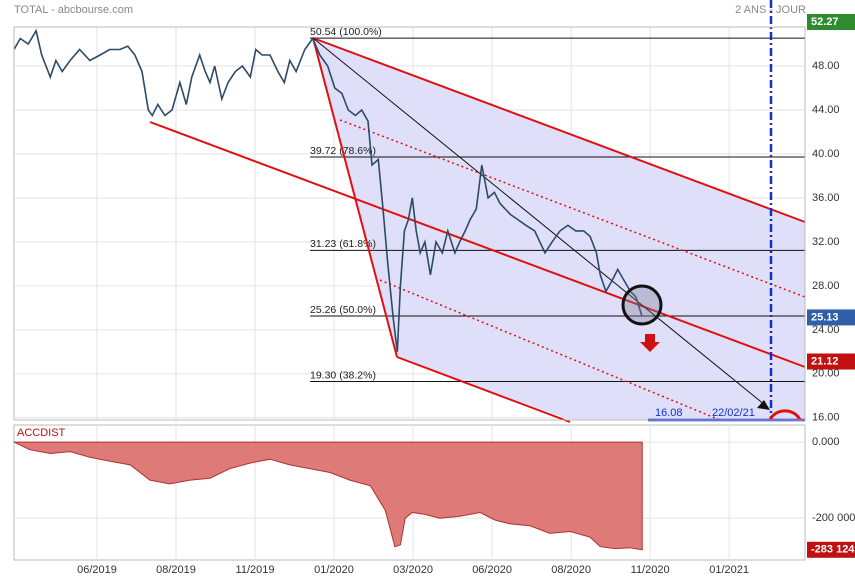 The width and height of the screenshot is (855, 580). Describe the element at coordinates (650, 343) in the screenshot. I see `down-arrow` at that location.